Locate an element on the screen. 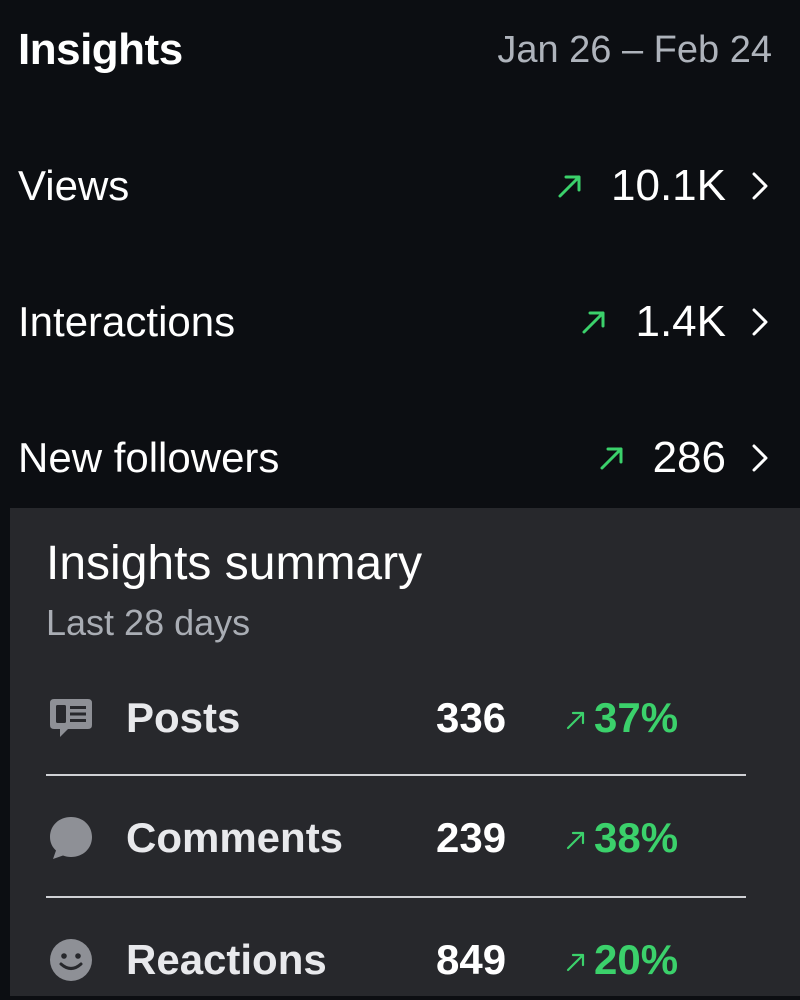 This screenshot has width=800, height=1000. metric-row-interactions: Interactions 1.4K is located at coordinates (394, 322).